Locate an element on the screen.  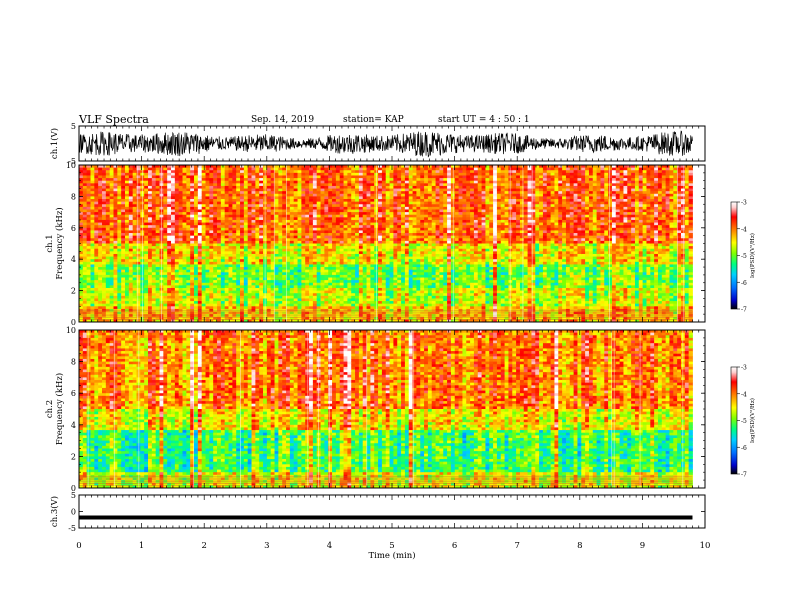
panel-2-ytick-label: 0 is located at coordinates (73, 322).